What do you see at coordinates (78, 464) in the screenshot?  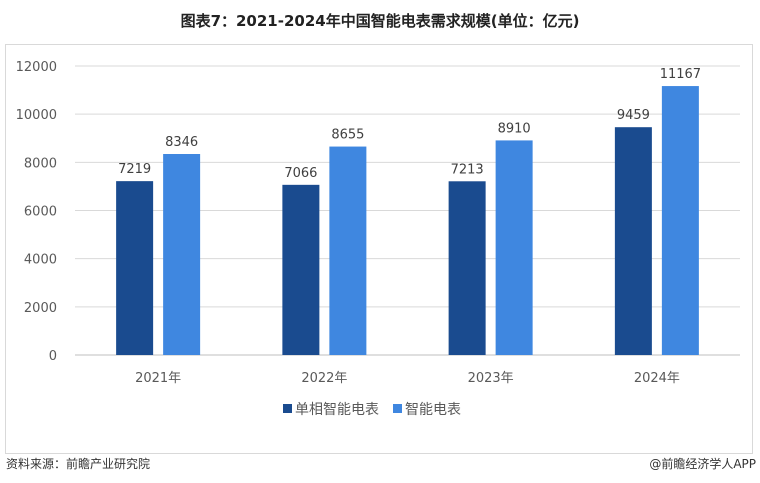 I see `source-note: 资料来源：前瞻产业研究院` at bounding box center [78, 464].